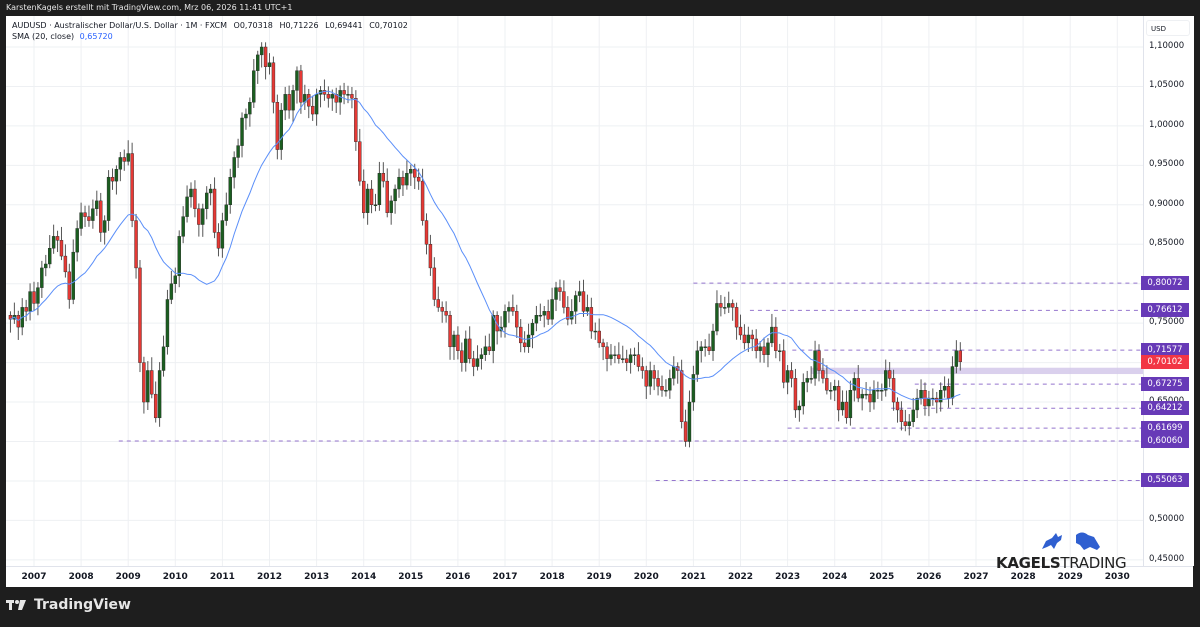  What do you see at coordinates (552, 577) in the screenshot?
I see `year-label: 2018` at bounding box center [552, 577].